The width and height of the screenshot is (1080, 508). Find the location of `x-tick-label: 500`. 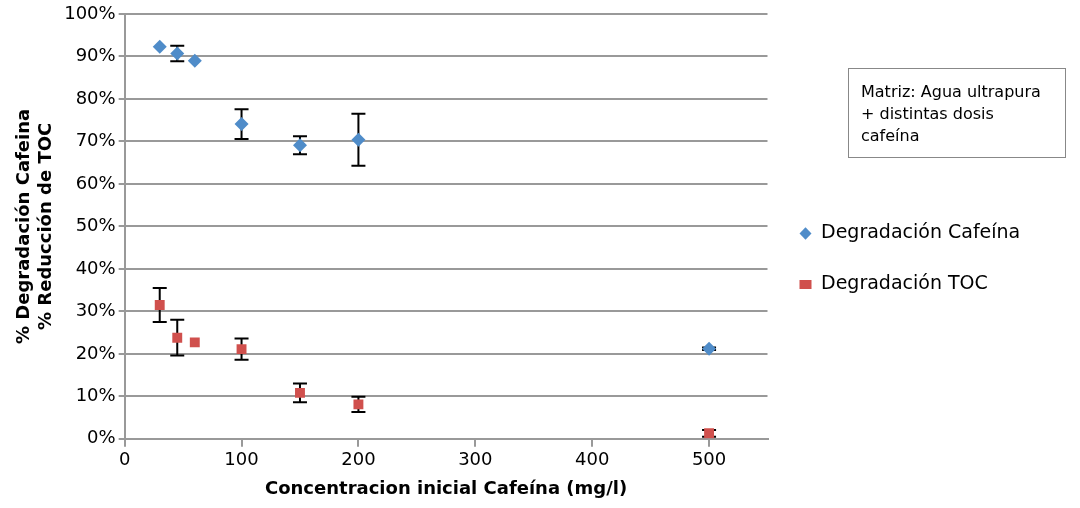

x-tick-label: 500 is located at coordinates (709, 459).